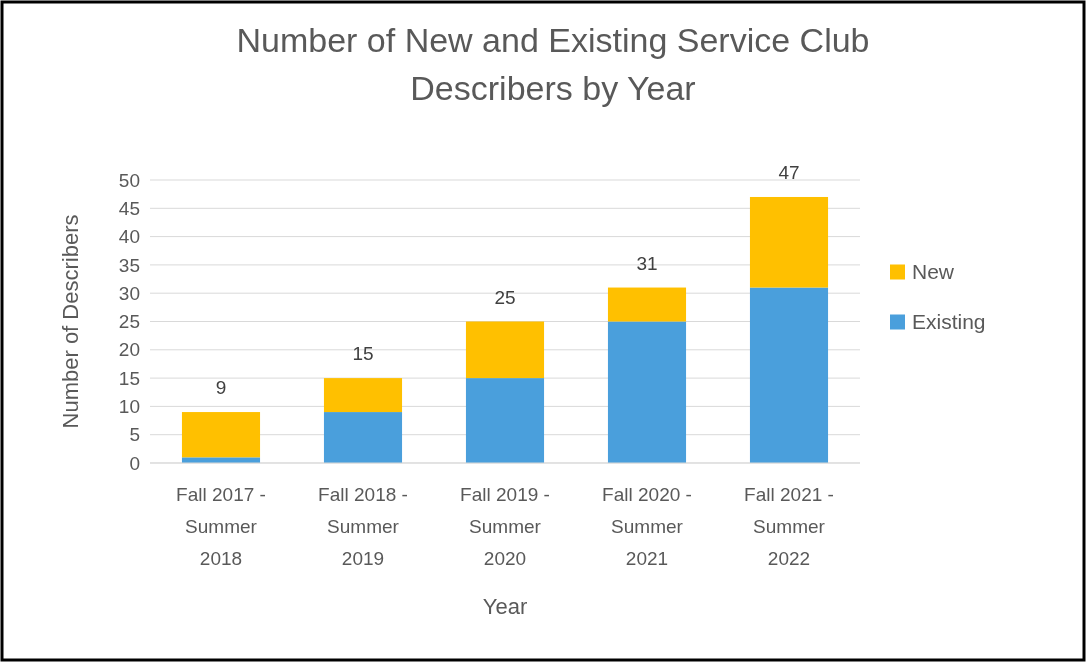 The image size is (1086, 662). Describe the element at coordinates (129, 350) in the screenshot. I see `y-tick-label: 20` at that location.